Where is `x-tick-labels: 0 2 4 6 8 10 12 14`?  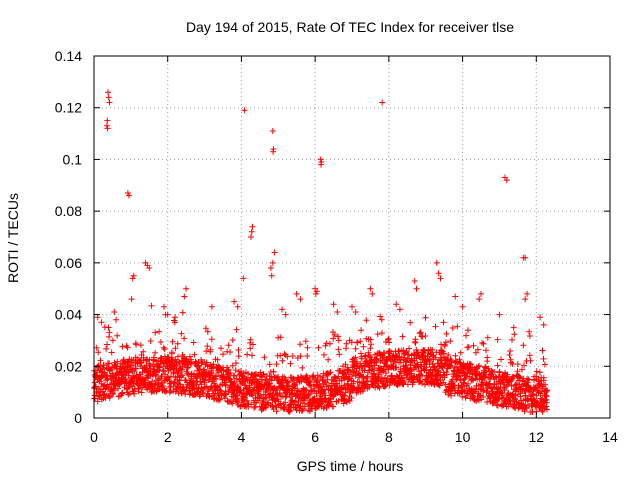 x-tick-labels: 0 2 4 6 8 10 12 14 is located at coordinates (354, 437).